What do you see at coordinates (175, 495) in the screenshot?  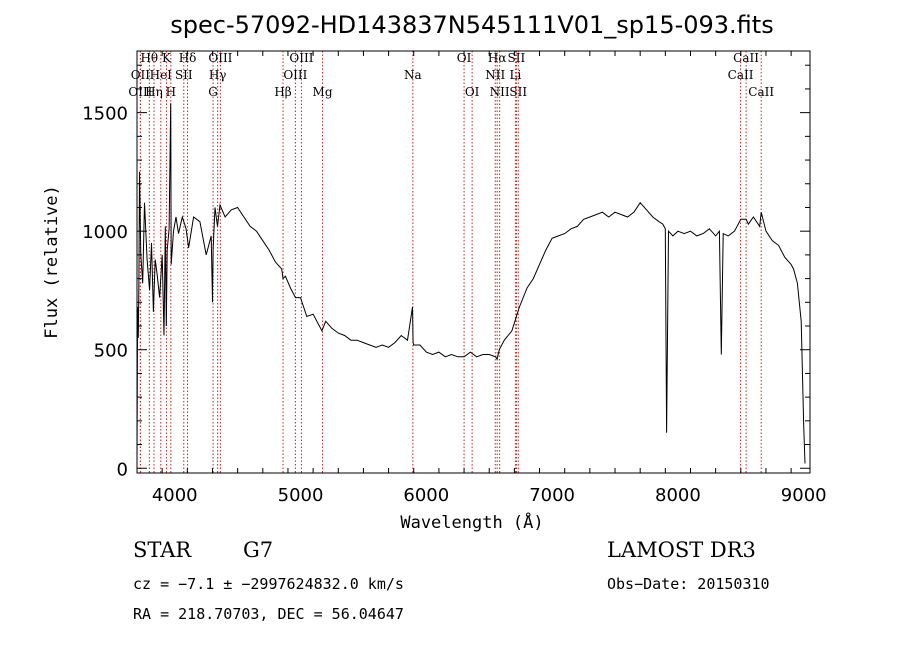 I see `x-tick-label: 4000` at bounding box center [175, 495].